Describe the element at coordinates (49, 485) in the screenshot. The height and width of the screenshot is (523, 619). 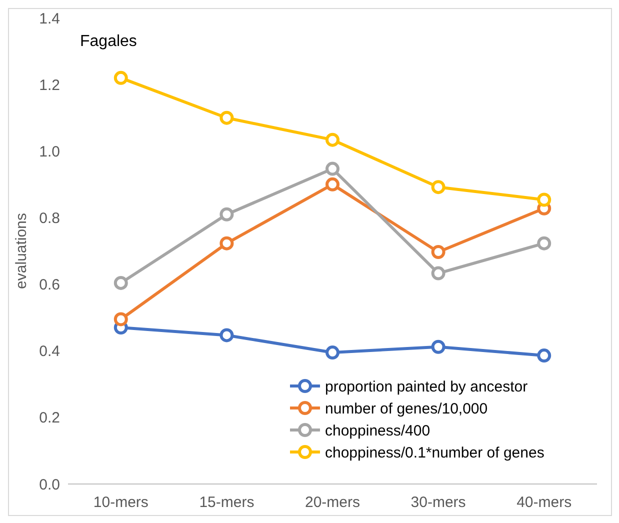
I see `y-tick-label: 0.0` at that location.